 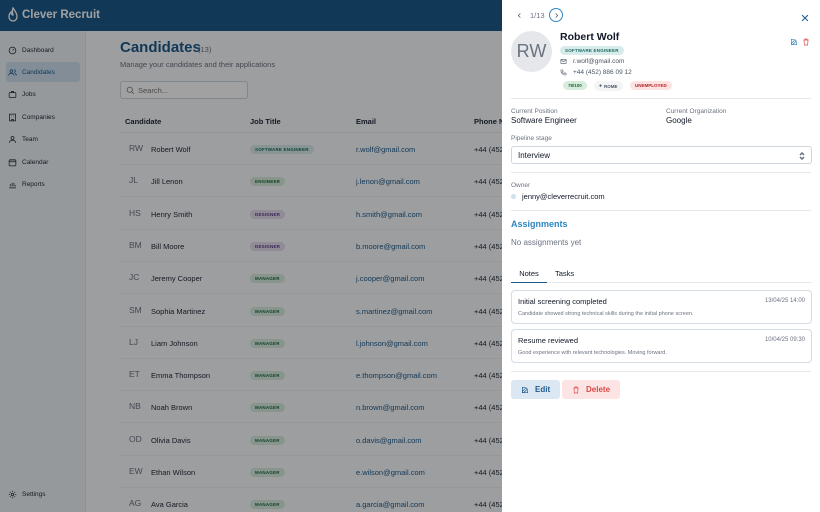 What do you see at coordinates (565, 273) in the screenshot?
I see `tab-tasks: Tasks` at bounding box center [565, 273].